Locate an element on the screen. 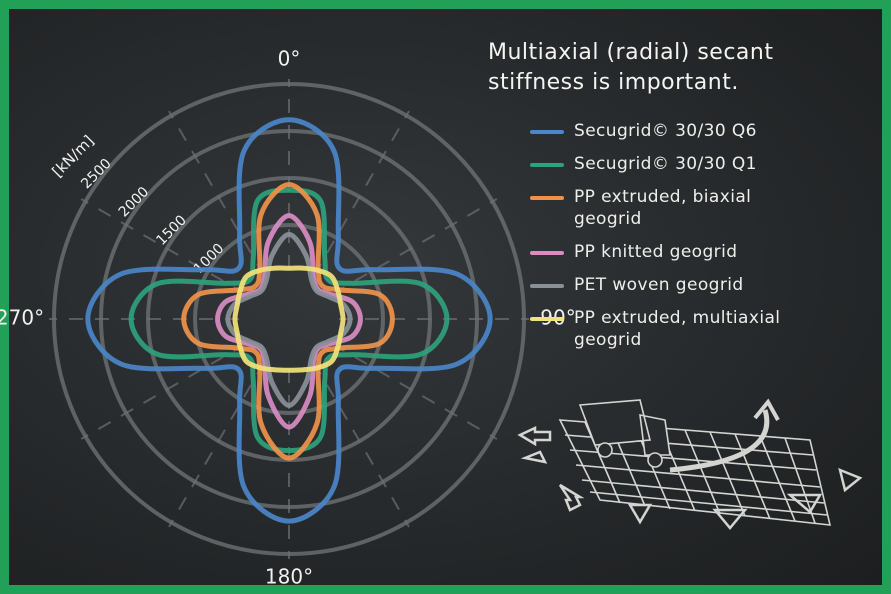 The image size is (891, 594). angle-label: 0° is located at coordinates (289, 59).